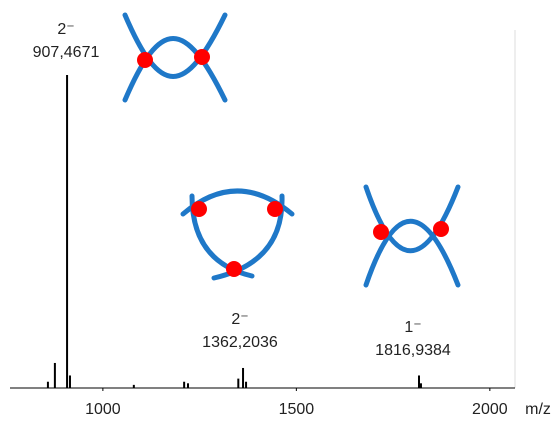 This screenshot has width=558, height=428. I want to click on mass-label: 1362,2036, so click(240, 342).